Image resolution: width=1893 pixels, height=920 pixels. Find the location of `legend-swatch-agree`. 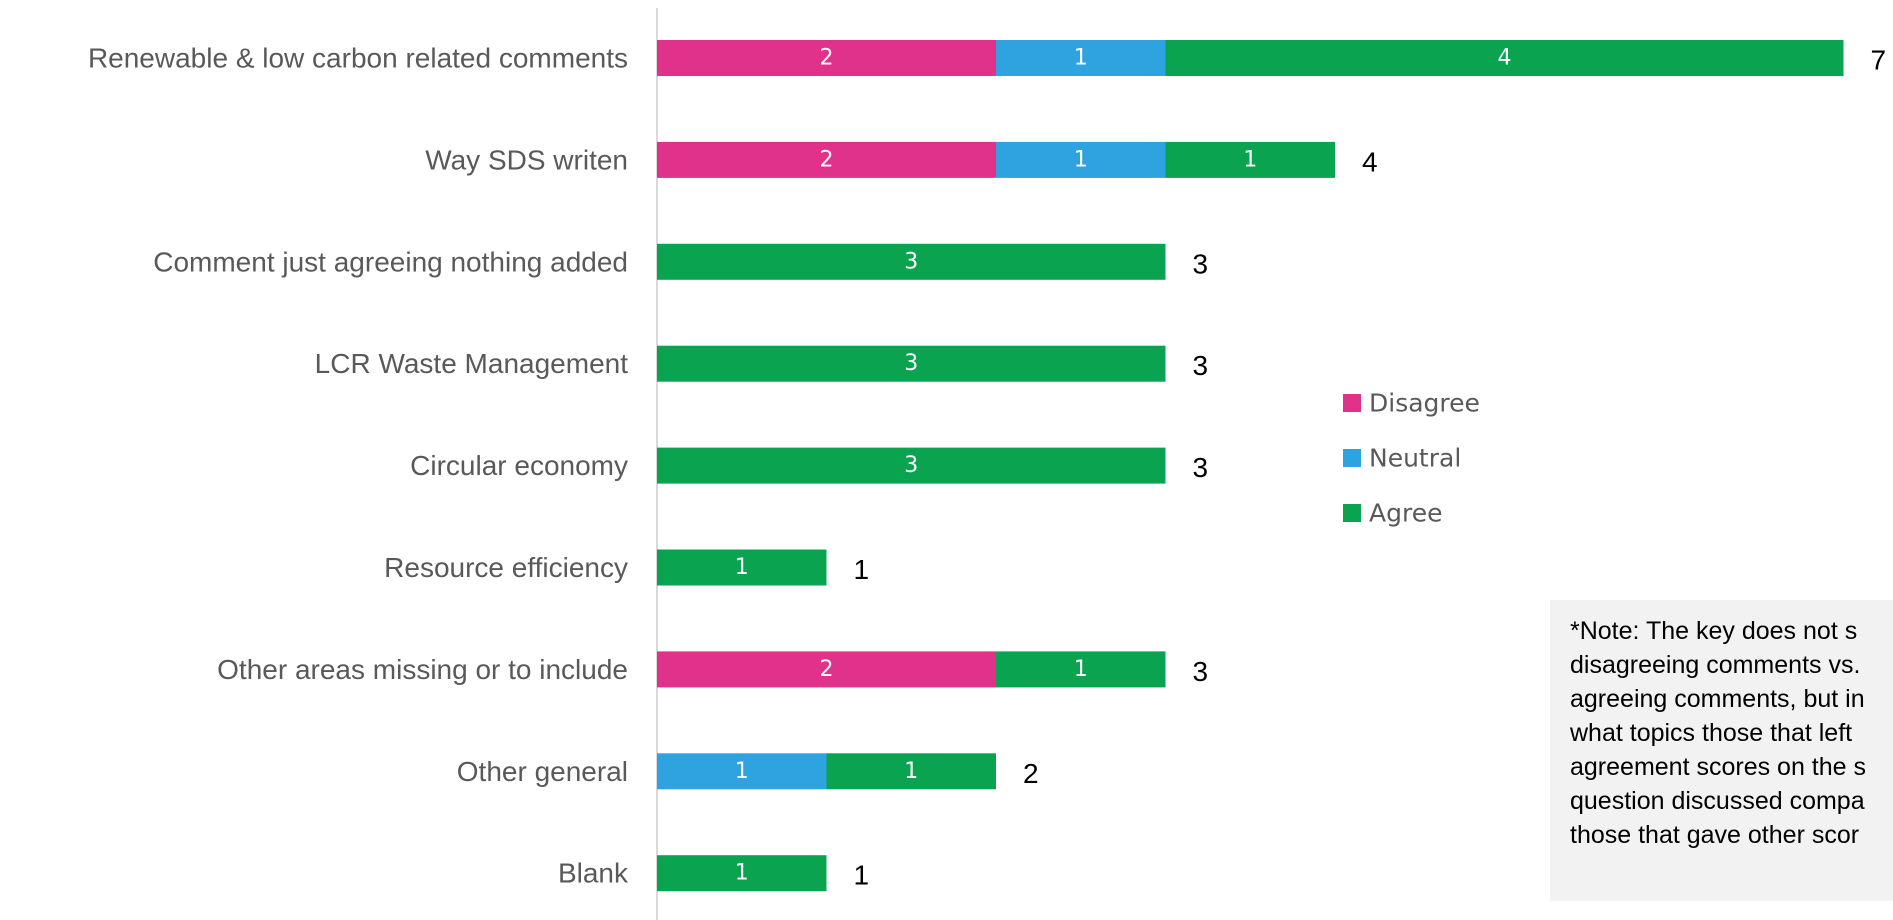

legend-swatch-agree is located at coordinates (1352, 513).